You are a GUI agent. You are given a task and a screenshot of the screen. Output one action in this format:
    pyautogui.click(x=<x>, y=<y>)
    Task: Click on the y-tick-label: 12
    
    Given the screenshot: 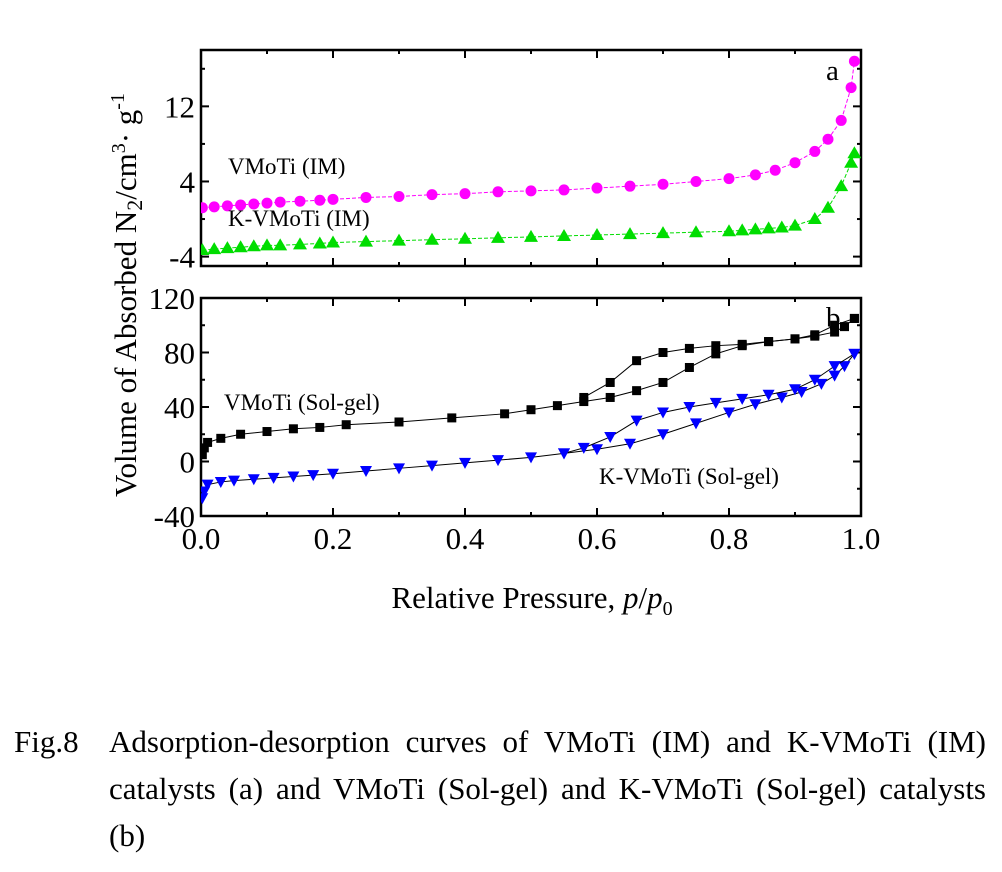 What is the action you would take?
    pyautogui.click(x=179, y=106)
    